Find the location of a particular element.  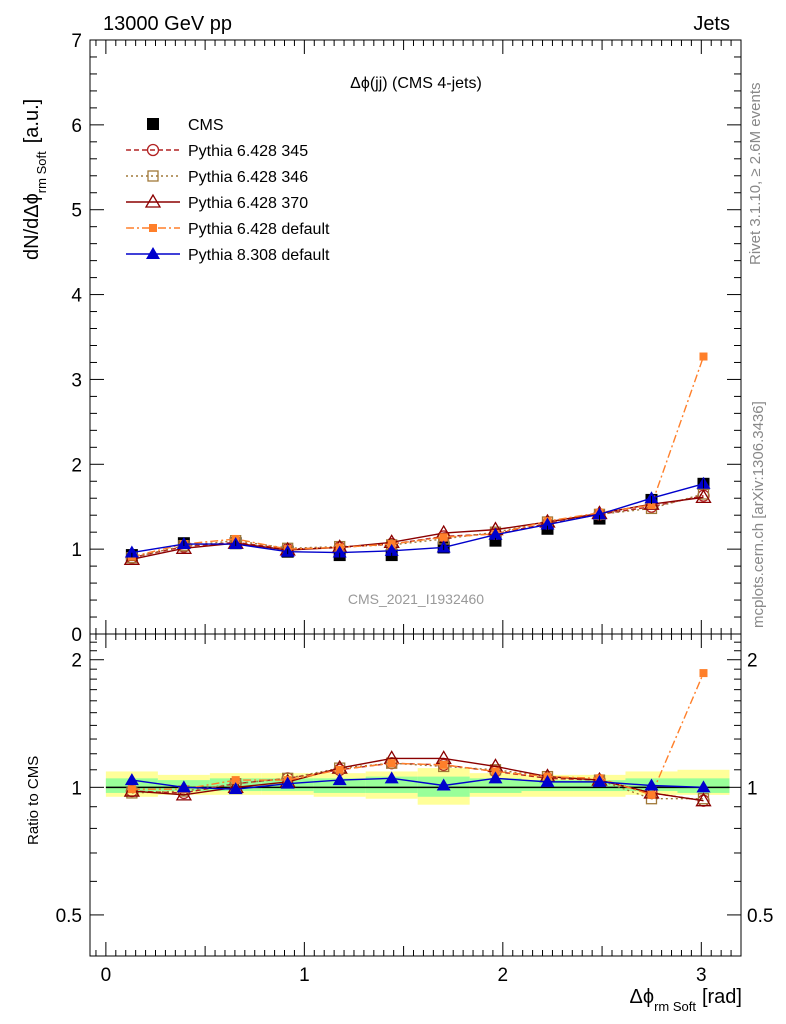

legend-item: Pythia 6.428 345 is located at coordinates (217, 151).